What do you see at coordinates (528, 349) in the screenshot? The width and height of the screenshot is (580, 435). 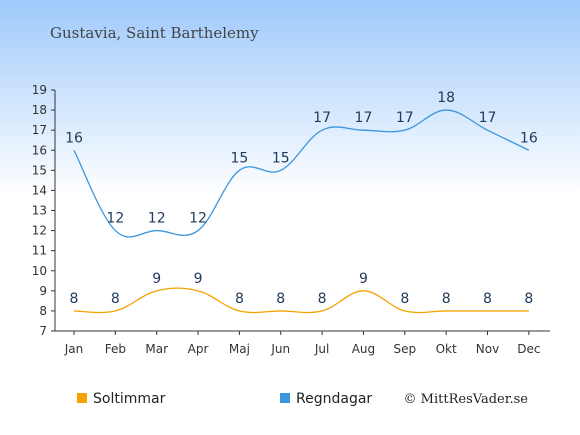 I see `x-tick-label: Dec` at bounding box center [528, 349].